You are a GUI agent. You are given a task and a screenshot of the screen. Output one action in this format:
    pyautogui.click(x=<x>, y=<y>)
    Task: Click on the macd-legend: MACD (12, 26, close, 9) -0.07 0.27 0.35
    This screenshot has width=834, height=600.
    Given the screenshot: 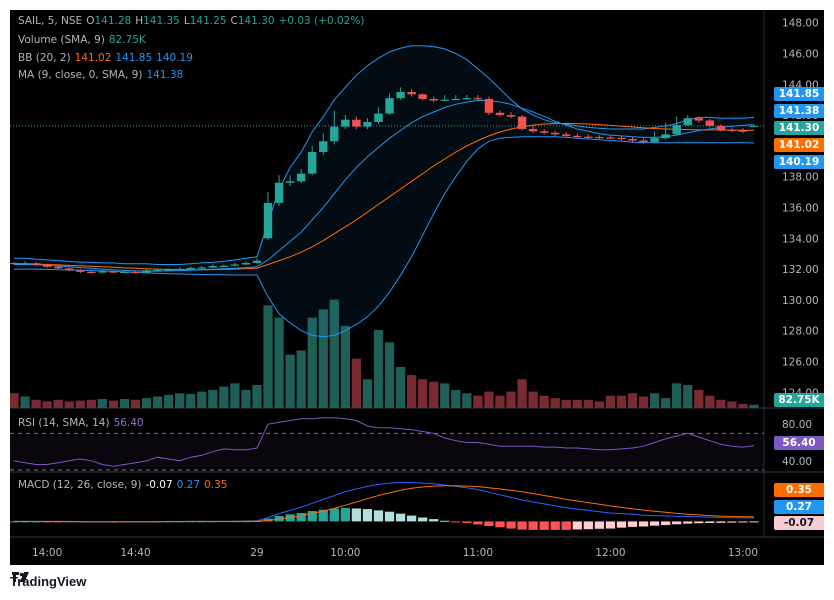 What is the action you would take?
    pyautogui.click(x=124, y=485)
    